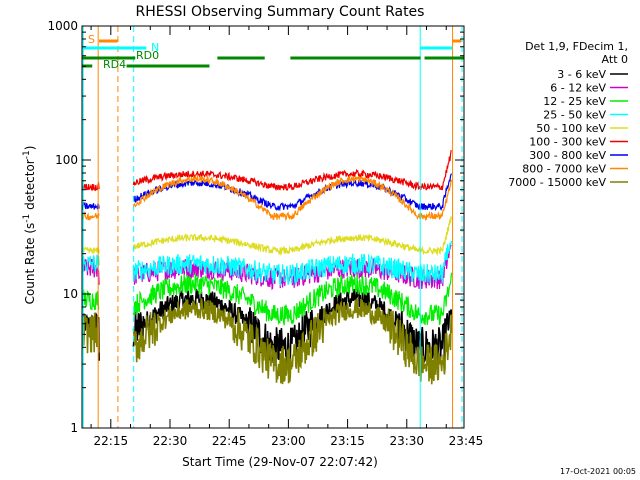 This screenshot has width=640, height=480. I want to click on legend-entry-label: 6 - 12 keV, so click(578, 88).